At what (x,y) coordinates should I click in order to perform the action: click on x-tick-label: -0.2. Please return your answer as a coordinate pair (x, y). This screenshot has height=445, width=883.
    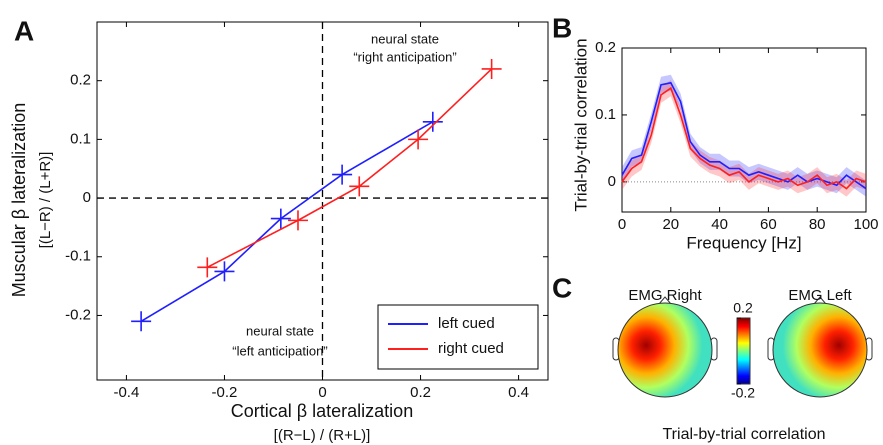
    Looking at the image, I should click on (225, 392).